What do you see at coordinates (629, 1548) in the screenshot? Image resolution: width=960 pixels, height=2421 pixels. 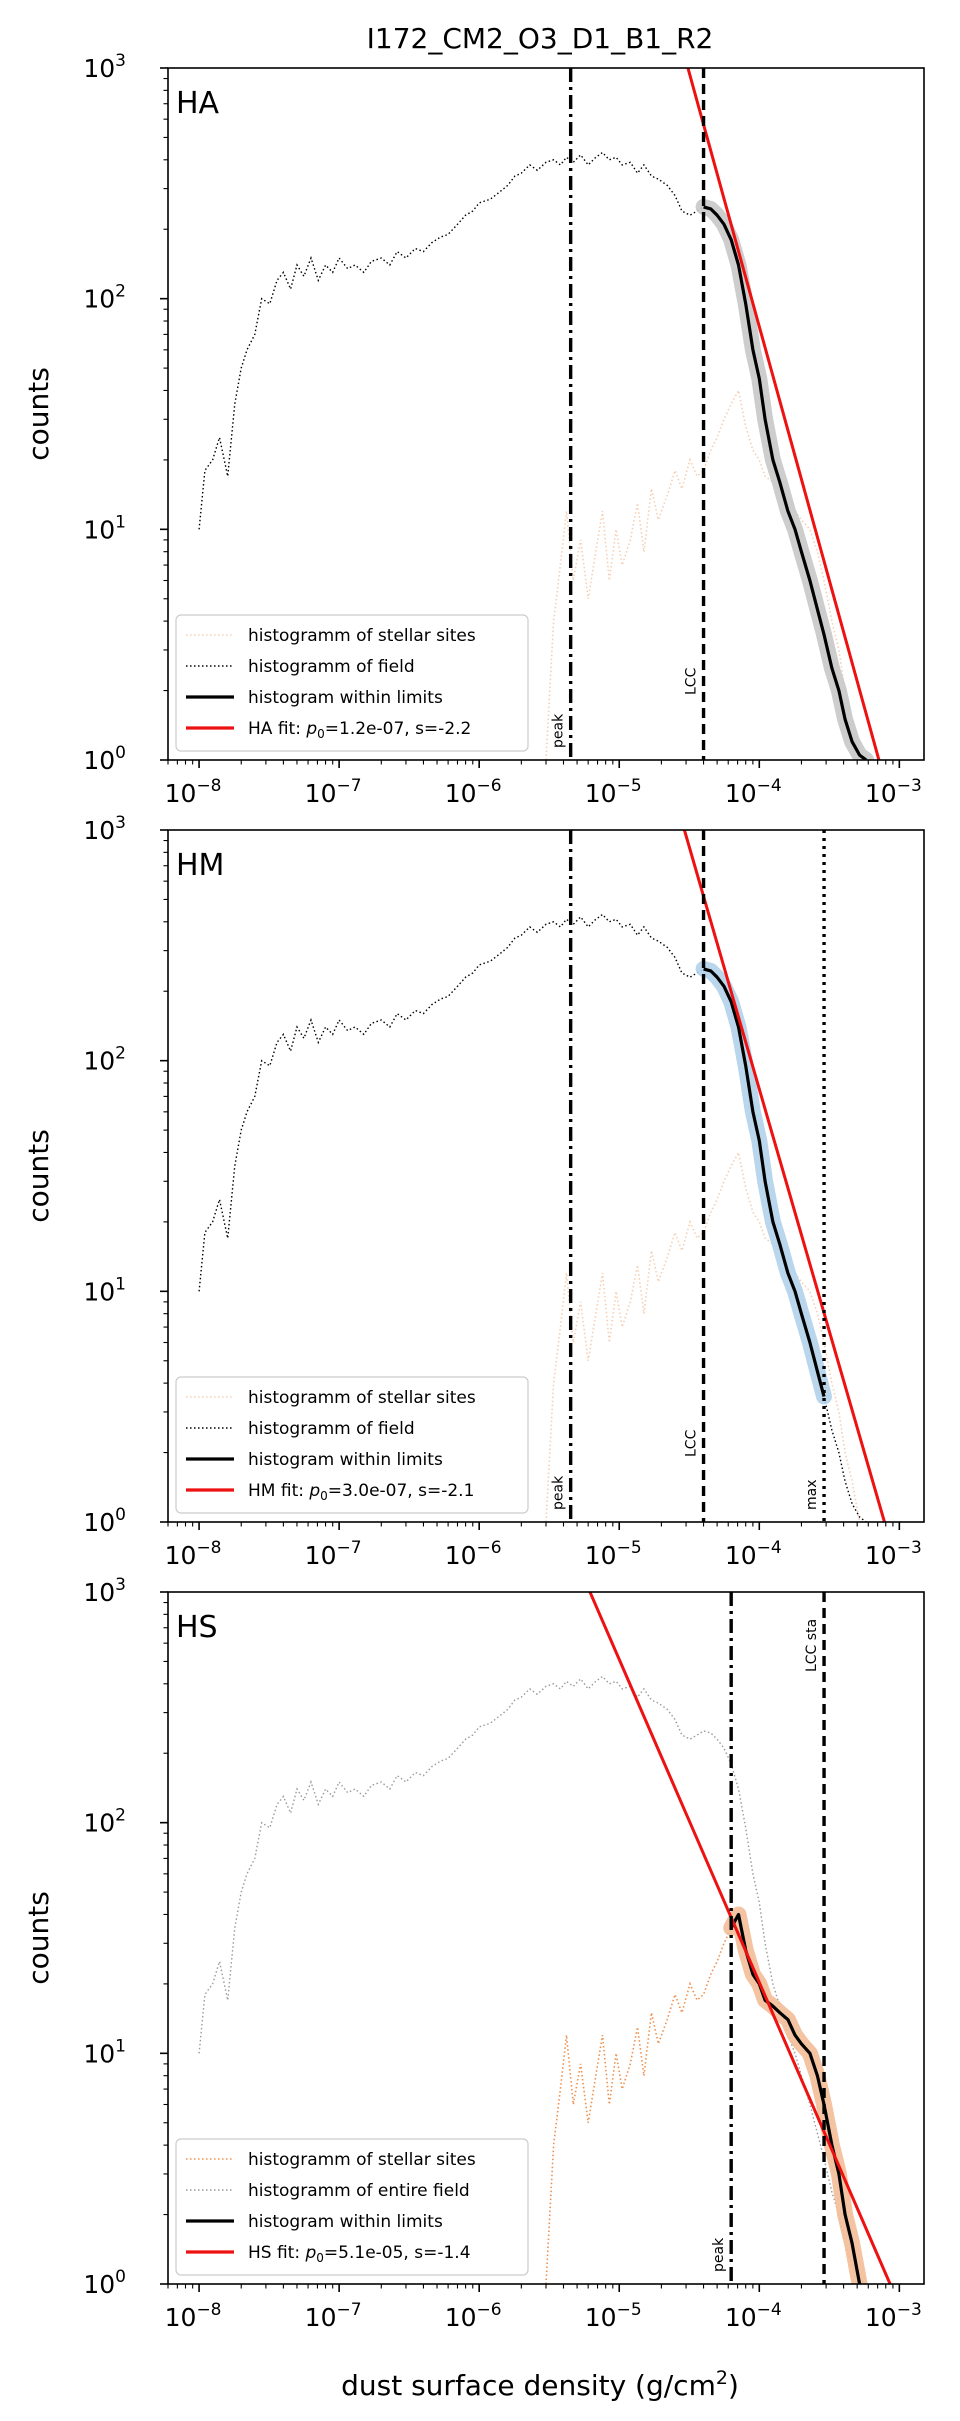 I see `x-tick-exp-hm-3: −5` at bounding box center [629, 1548].